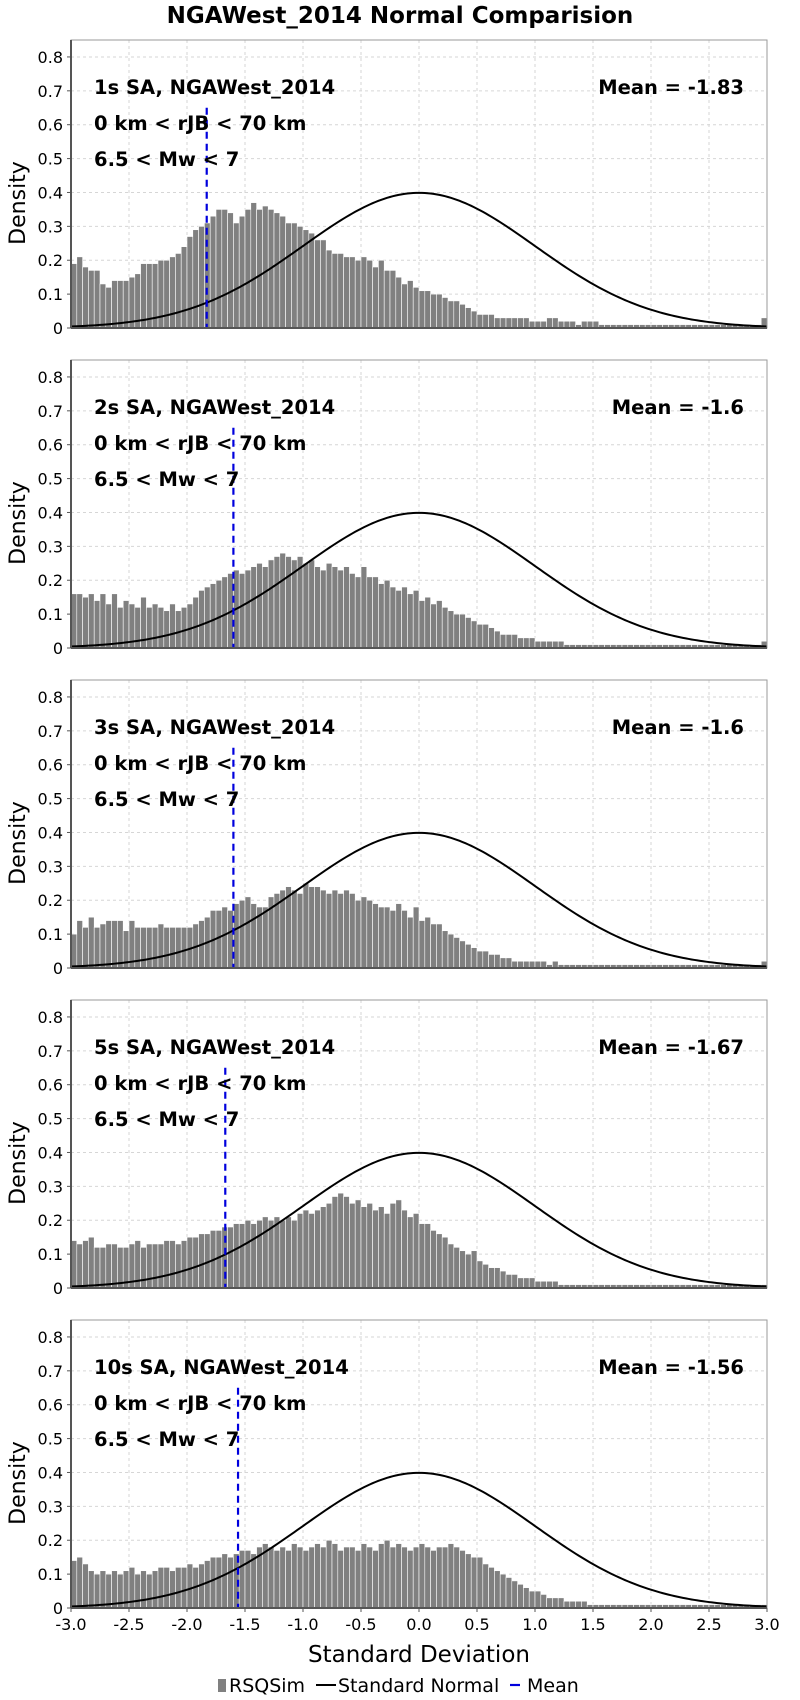  I want to click on x-tick-label: -0.5, so click(360, 1624).